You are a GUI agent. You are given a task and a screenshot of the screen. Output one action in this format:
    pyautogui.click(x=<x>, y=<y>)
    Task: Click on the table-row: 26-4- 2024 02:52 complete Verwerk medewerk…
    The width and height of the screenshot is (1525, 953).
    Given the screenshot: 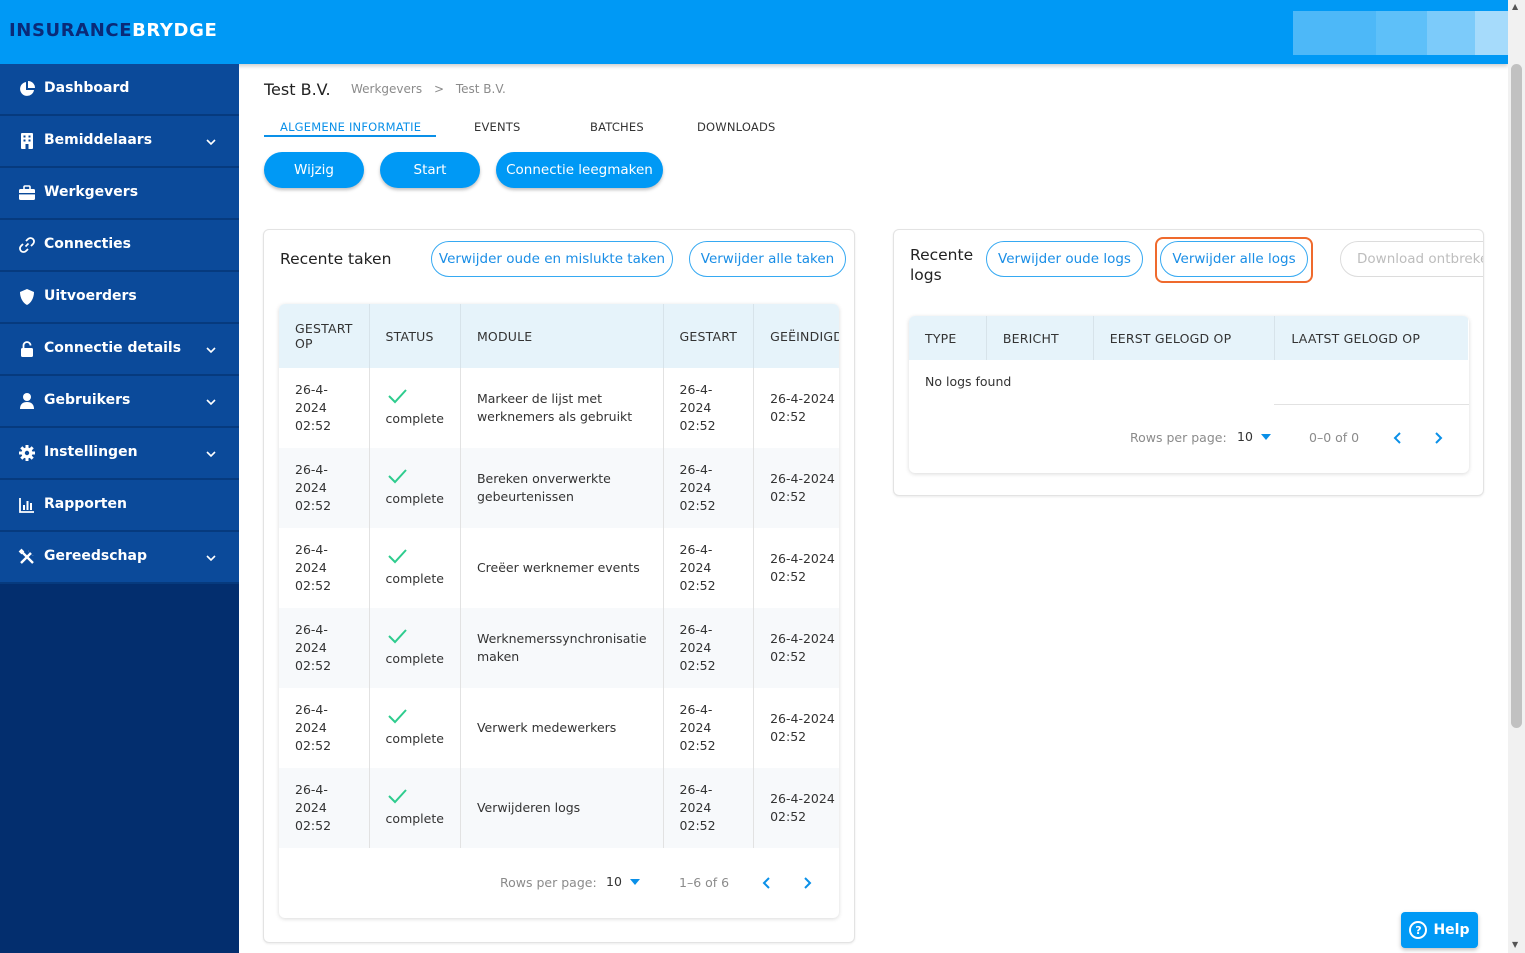 What is the action you would take?
    pyautogui.click(x=559, y=728)
    